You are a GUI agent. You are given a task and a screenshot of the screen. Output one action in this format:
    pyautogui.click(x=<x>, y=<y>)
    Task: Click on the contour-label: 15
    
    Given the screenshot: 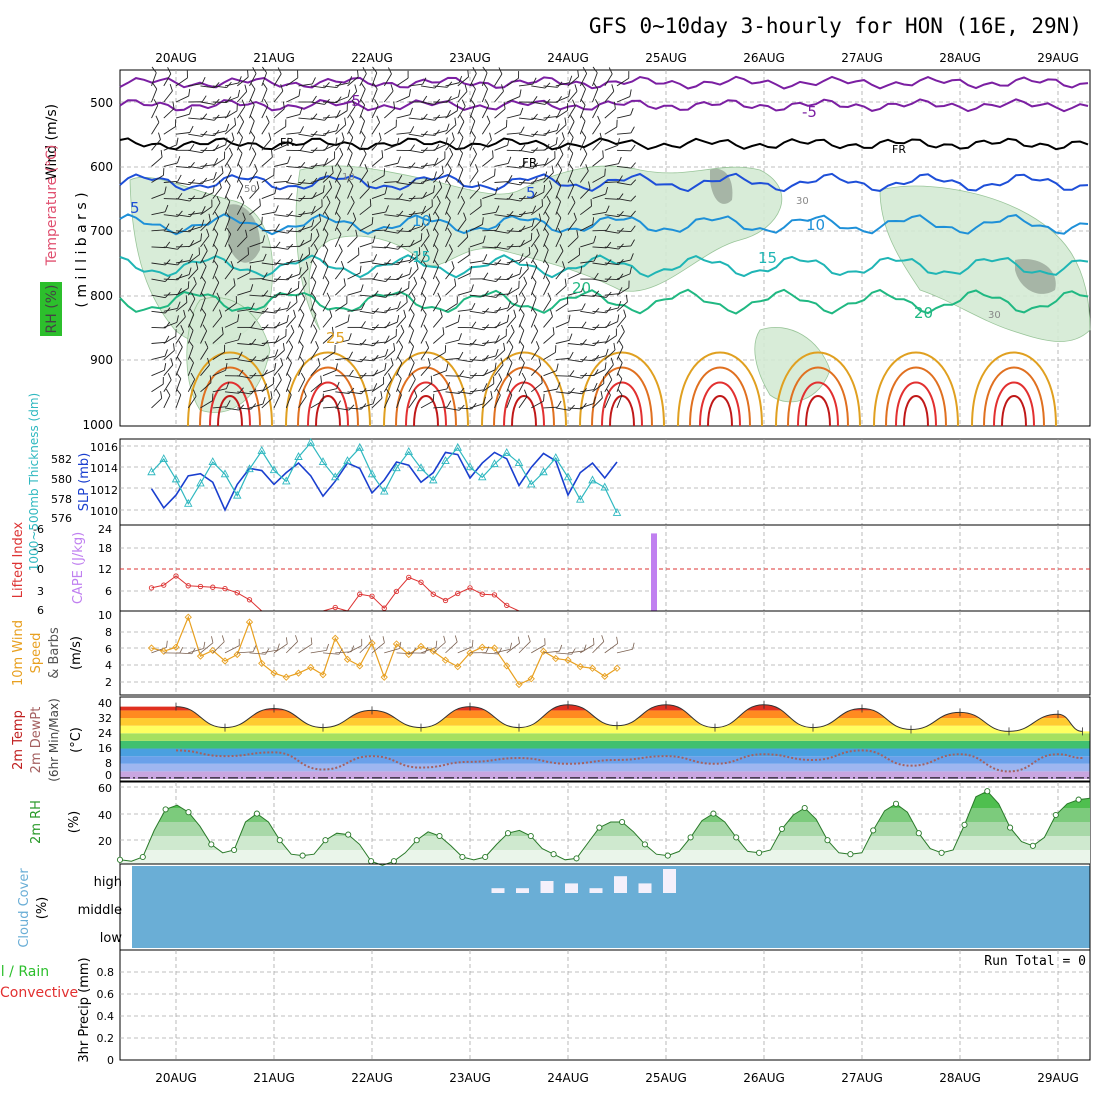 What is the action you would take?
    pyautogui.click(x=421, y=257)
    